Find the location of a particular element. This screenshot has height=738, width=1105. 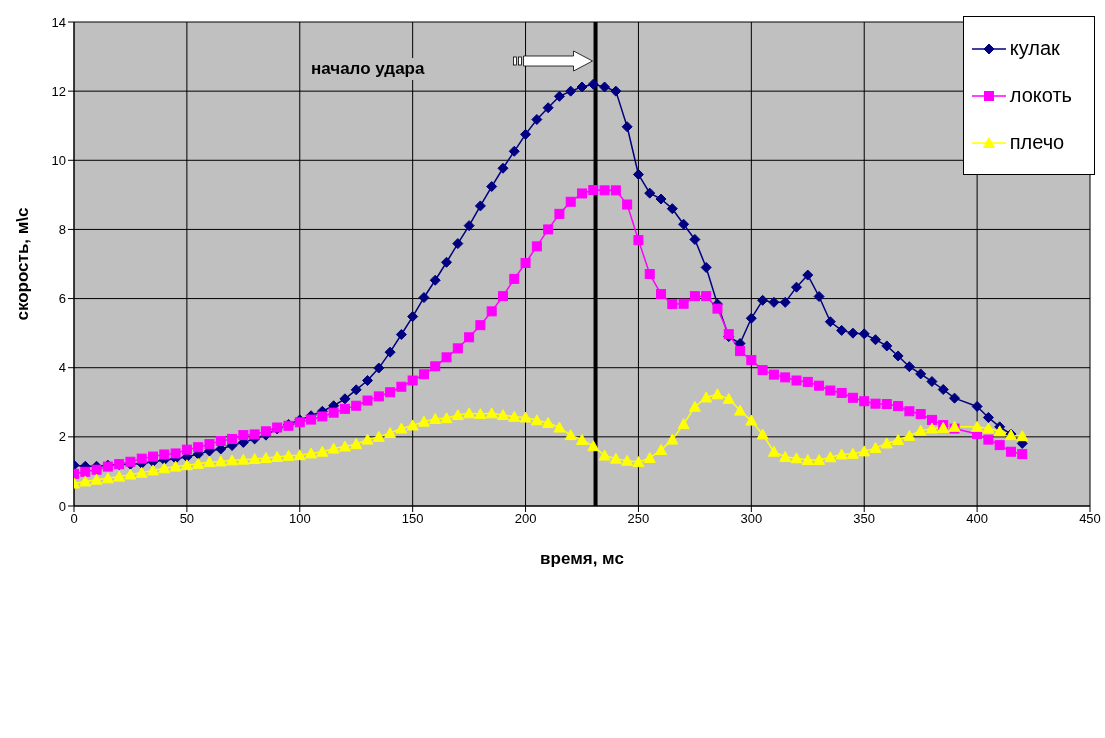

y-tick-label: 4 is located at coordinates (62, 368).